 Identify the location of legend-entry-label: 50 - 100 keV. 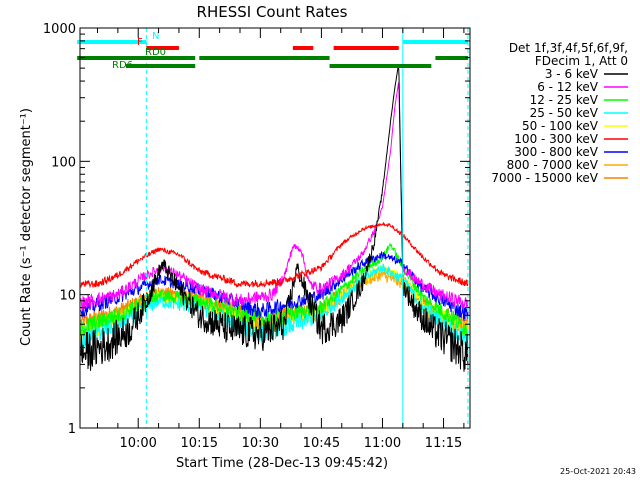
(560, 126).